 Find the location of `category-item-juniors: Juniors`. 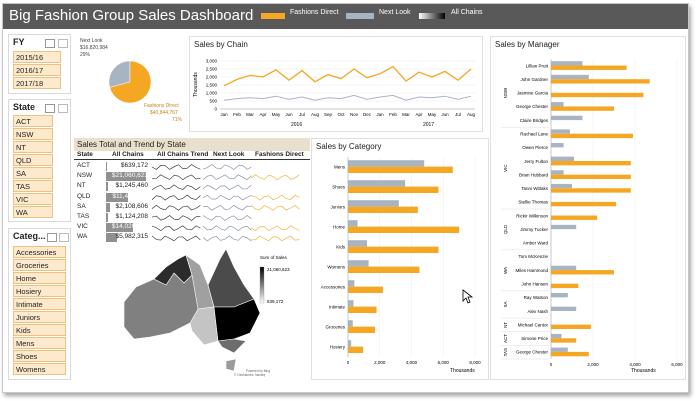

category-item-juniors: Juniors is located at coordinates (39, 317).